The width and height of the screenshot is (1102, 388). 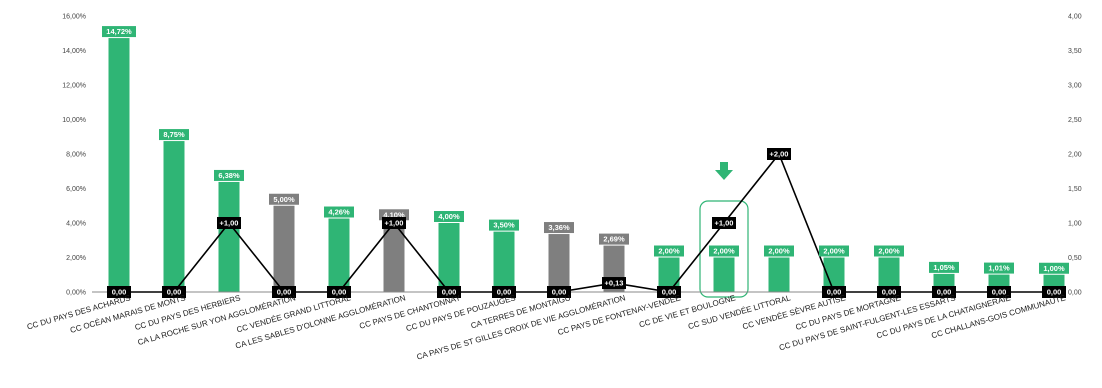 I want to click on y-tick-label: 0,00%, so click(x=76, y=293).